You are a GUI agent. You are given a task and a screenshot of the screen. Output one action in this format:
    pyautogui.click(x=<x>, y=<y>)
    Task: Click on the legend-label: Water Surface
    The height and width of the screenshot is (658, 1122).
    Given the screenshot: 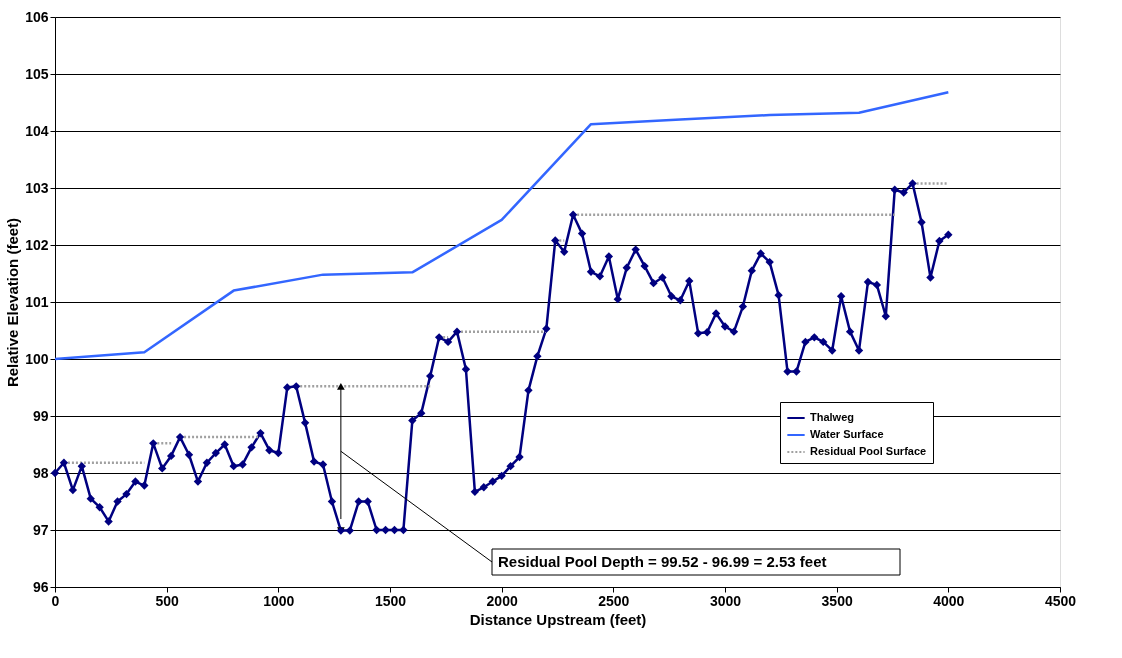 What is the action you would take?
    pyautogui.click(x=847, y=434)
    